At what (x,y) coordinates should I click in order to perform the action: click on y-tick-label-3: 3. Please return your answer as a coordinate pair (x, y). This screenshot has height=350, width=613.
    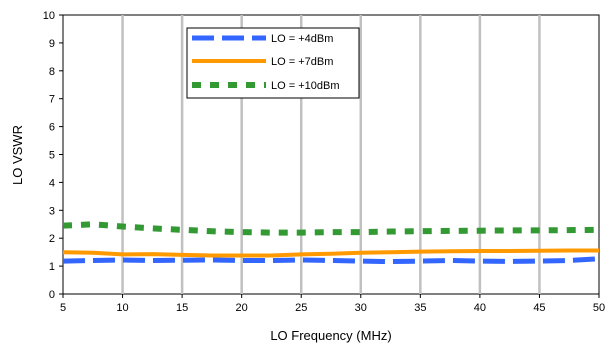
    Looking at the image, I should click on (52, 211).